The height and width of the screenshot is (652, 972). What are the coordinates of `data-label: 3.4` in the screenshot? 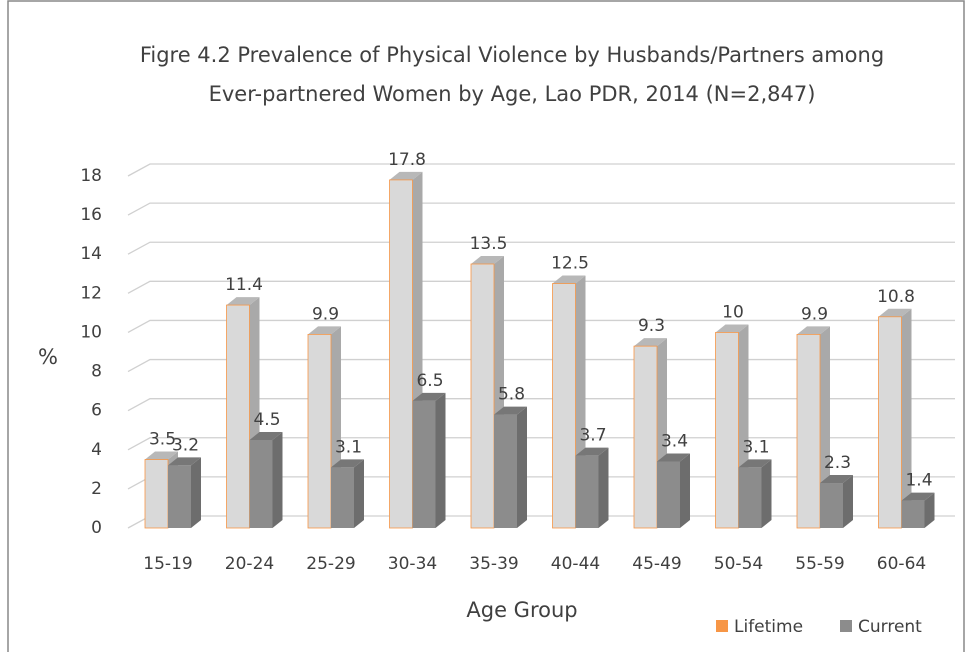 It's located at (674, 442).